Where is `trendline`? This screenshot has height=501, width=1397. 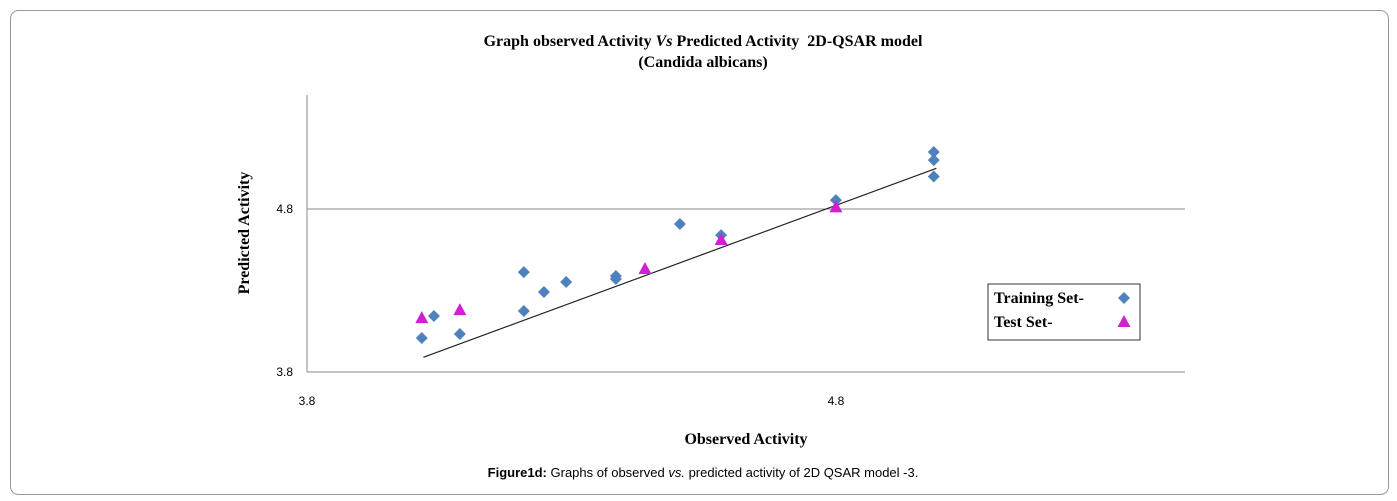
trendline is located at coordinates (680, 262).